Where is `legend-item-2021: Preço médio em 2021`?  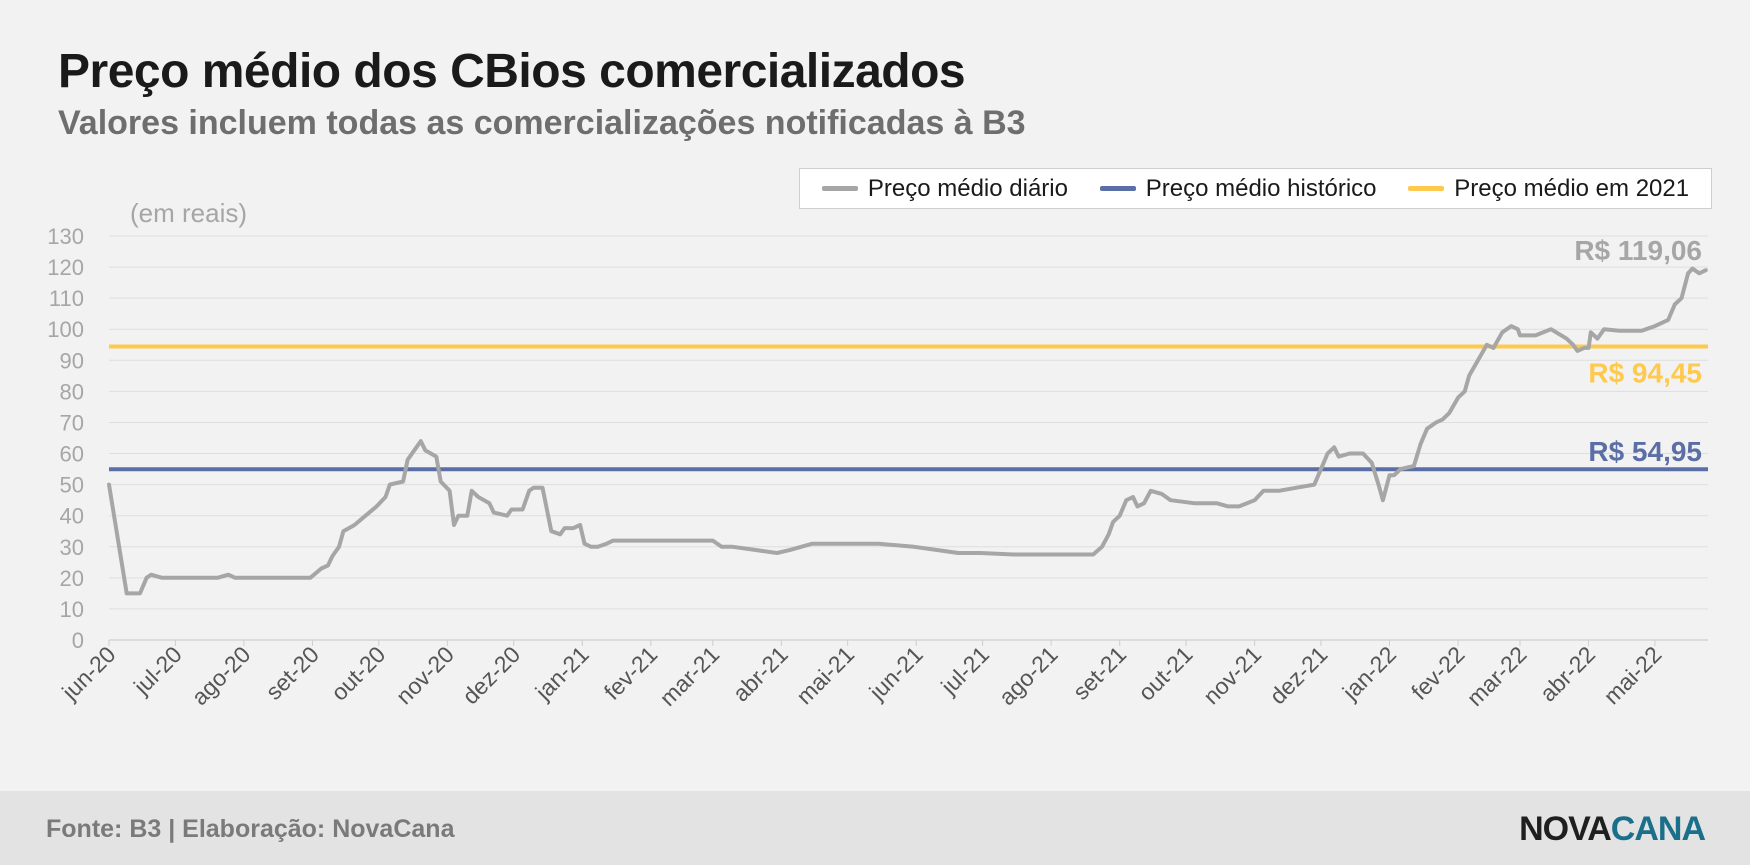 legend-item-2021: Preço médio em 2021 is located at coordinates (1548, 189).